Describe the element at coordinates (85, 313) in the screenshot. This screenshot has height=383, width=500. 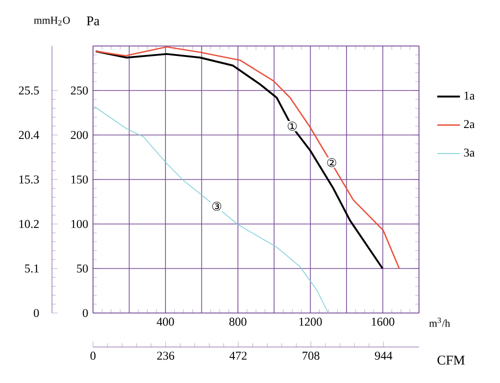
I see `y-tick-label: 0` at that location.